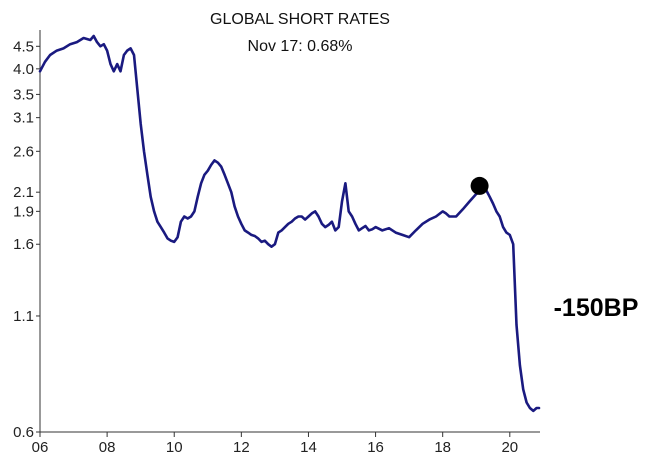 This screenshot has height=467, width=653. What do you see at coordinates (479, 185) in the screenshot?
I see `marker-point` at bounding box center [479, 185].